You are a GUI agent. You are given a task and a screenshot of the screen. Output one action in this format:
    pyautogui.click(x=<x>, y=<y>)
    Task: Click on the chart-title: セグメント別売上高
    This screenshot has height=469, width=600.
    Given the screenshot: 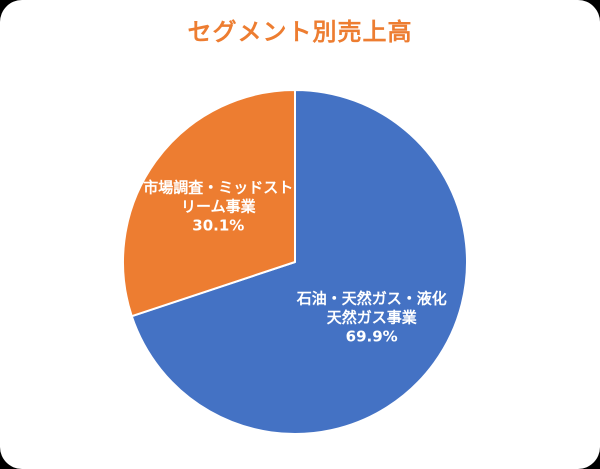 What is the action you would take?
    pyautogui.click(x=300, y=32)
    